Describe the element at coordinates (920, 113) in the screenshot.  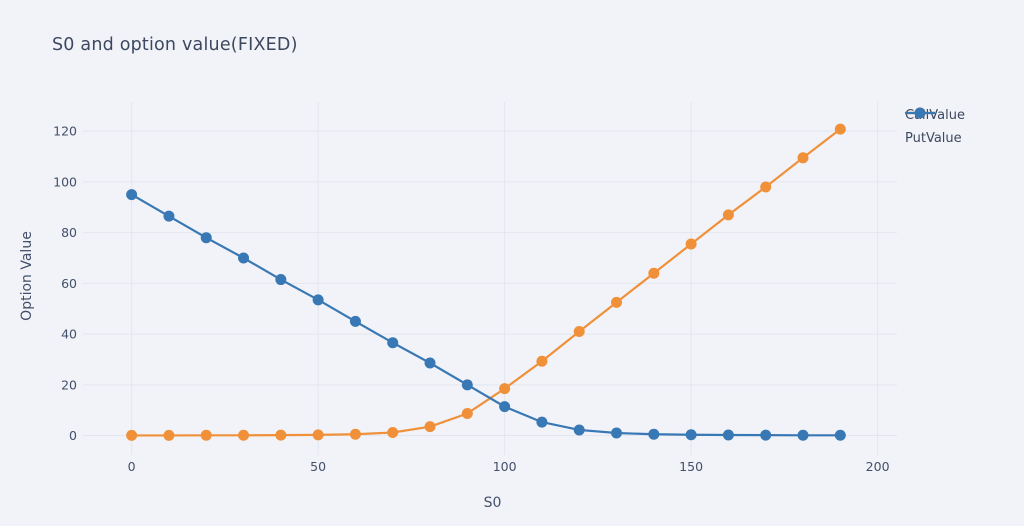
I see `putvalue-legend-swatch-icon` at that location.